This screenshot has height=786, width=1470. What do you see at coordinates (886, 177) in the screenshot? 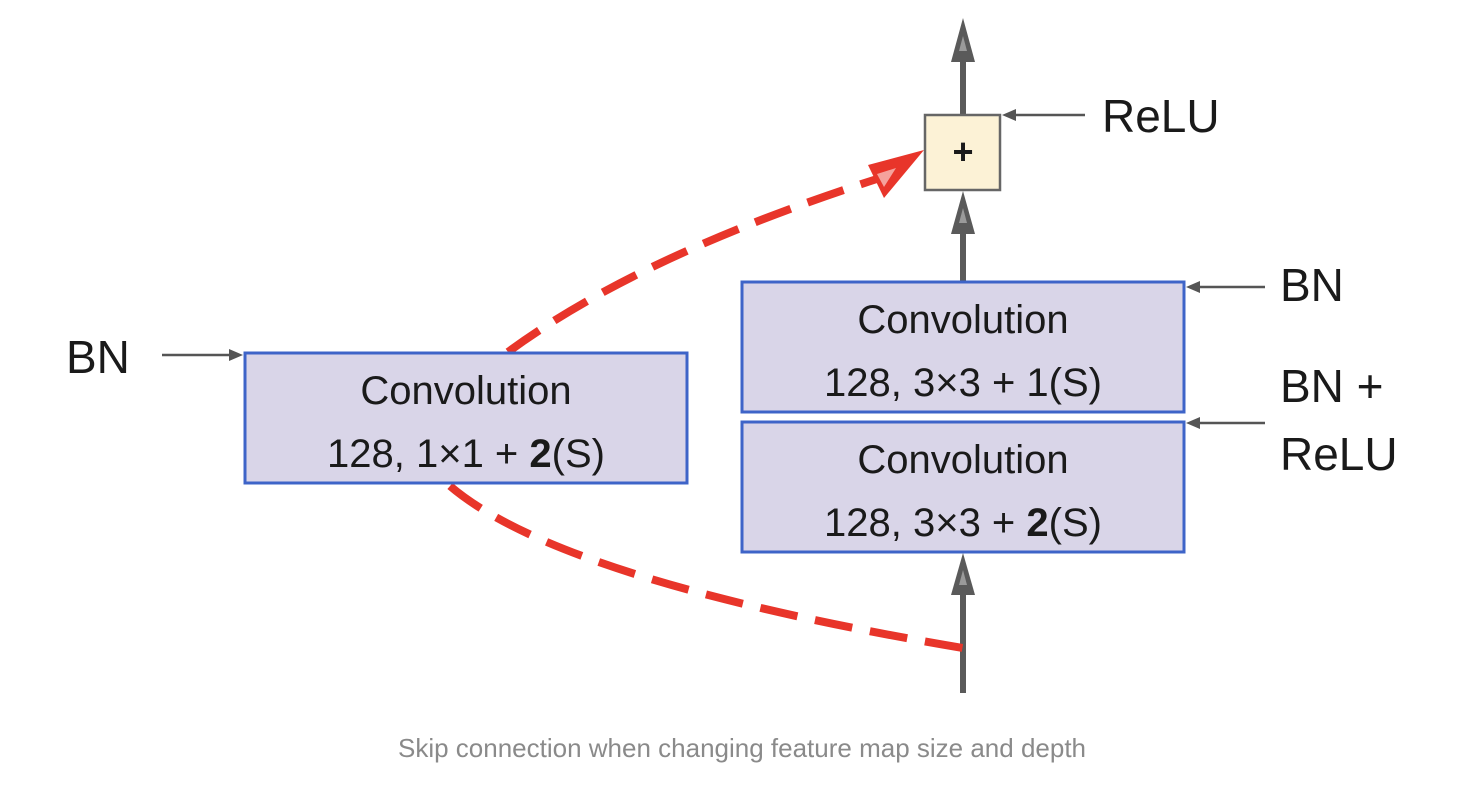
I see `skip-arrow-head-inner` at bounding box center [886, 177].